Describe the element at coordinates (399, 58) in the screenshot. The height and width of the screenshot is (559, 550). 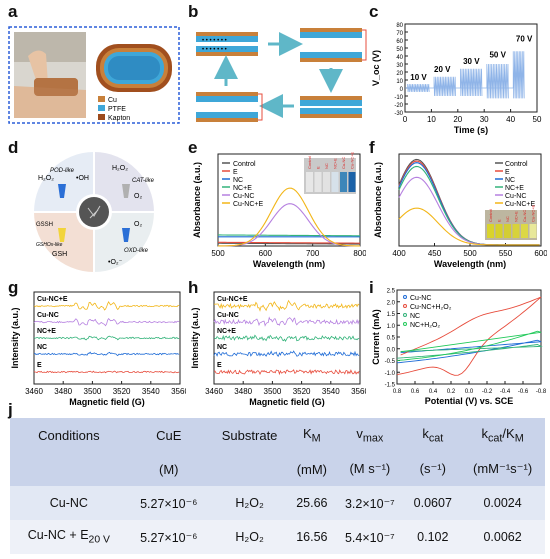
I see `c-y-tick-label: 40` at that location.